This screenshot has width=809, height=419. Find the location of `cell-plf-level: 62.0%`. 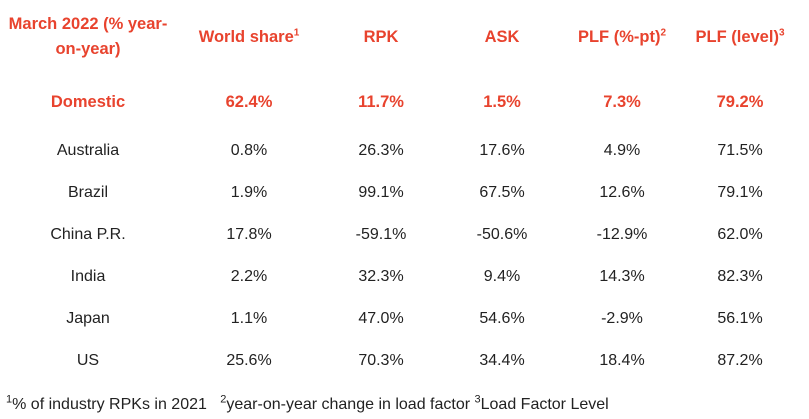

cell-plf-level: 62.0% is located at coordinates (740, 234).